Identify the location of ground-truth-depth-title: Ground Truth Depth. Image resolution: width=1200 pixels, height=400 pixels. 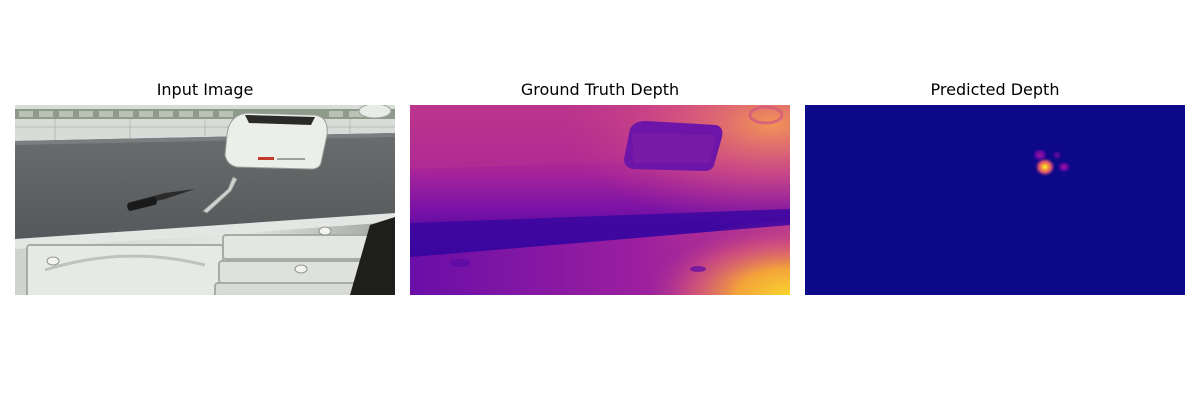
(600, 89).